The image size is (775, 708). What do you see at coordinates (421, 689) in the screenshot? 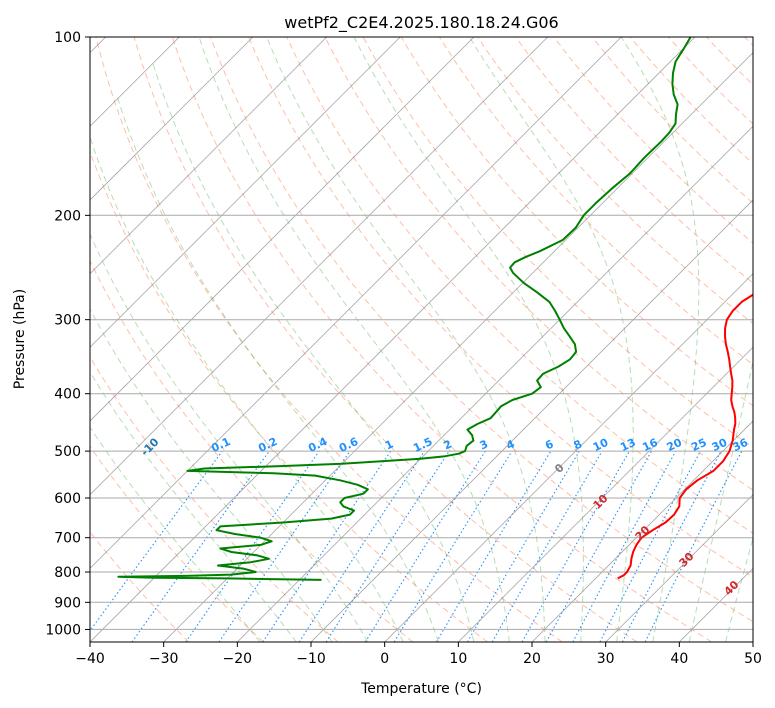
I see `x-axis-label: Temperature (°C)` at bounding box center [421, 689].